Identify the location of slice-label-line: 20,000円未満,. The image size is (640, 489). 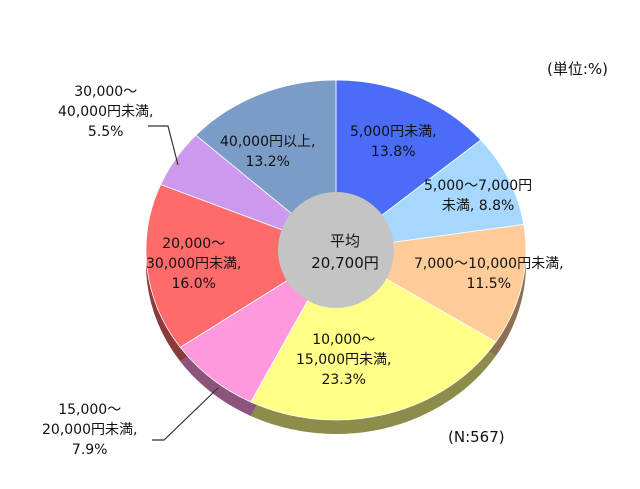
(90, 430).